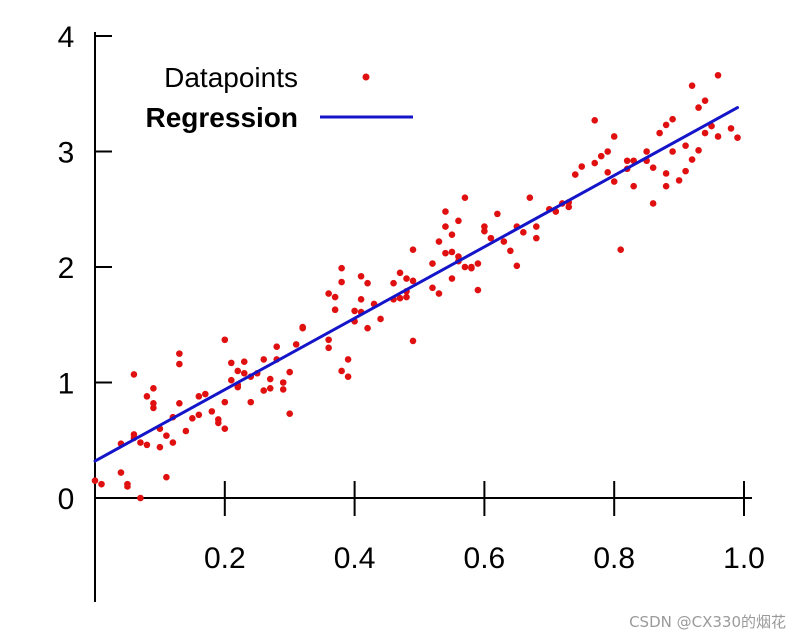 Image resolution: width=800 pixels, height=640 pixels. I want to click on y-tick-label: 2, so click(66, 268).